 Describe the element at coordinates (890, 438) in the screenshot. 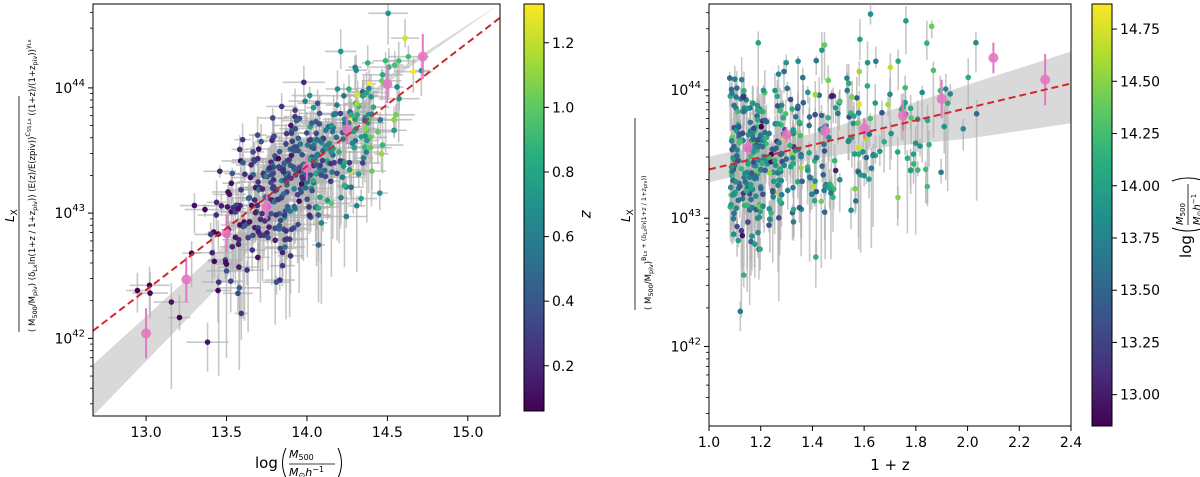

I see `right-x-ticks: 1.0 1.2 1.4 1.6 1.8 2.0 2.2 2.4` at that location.